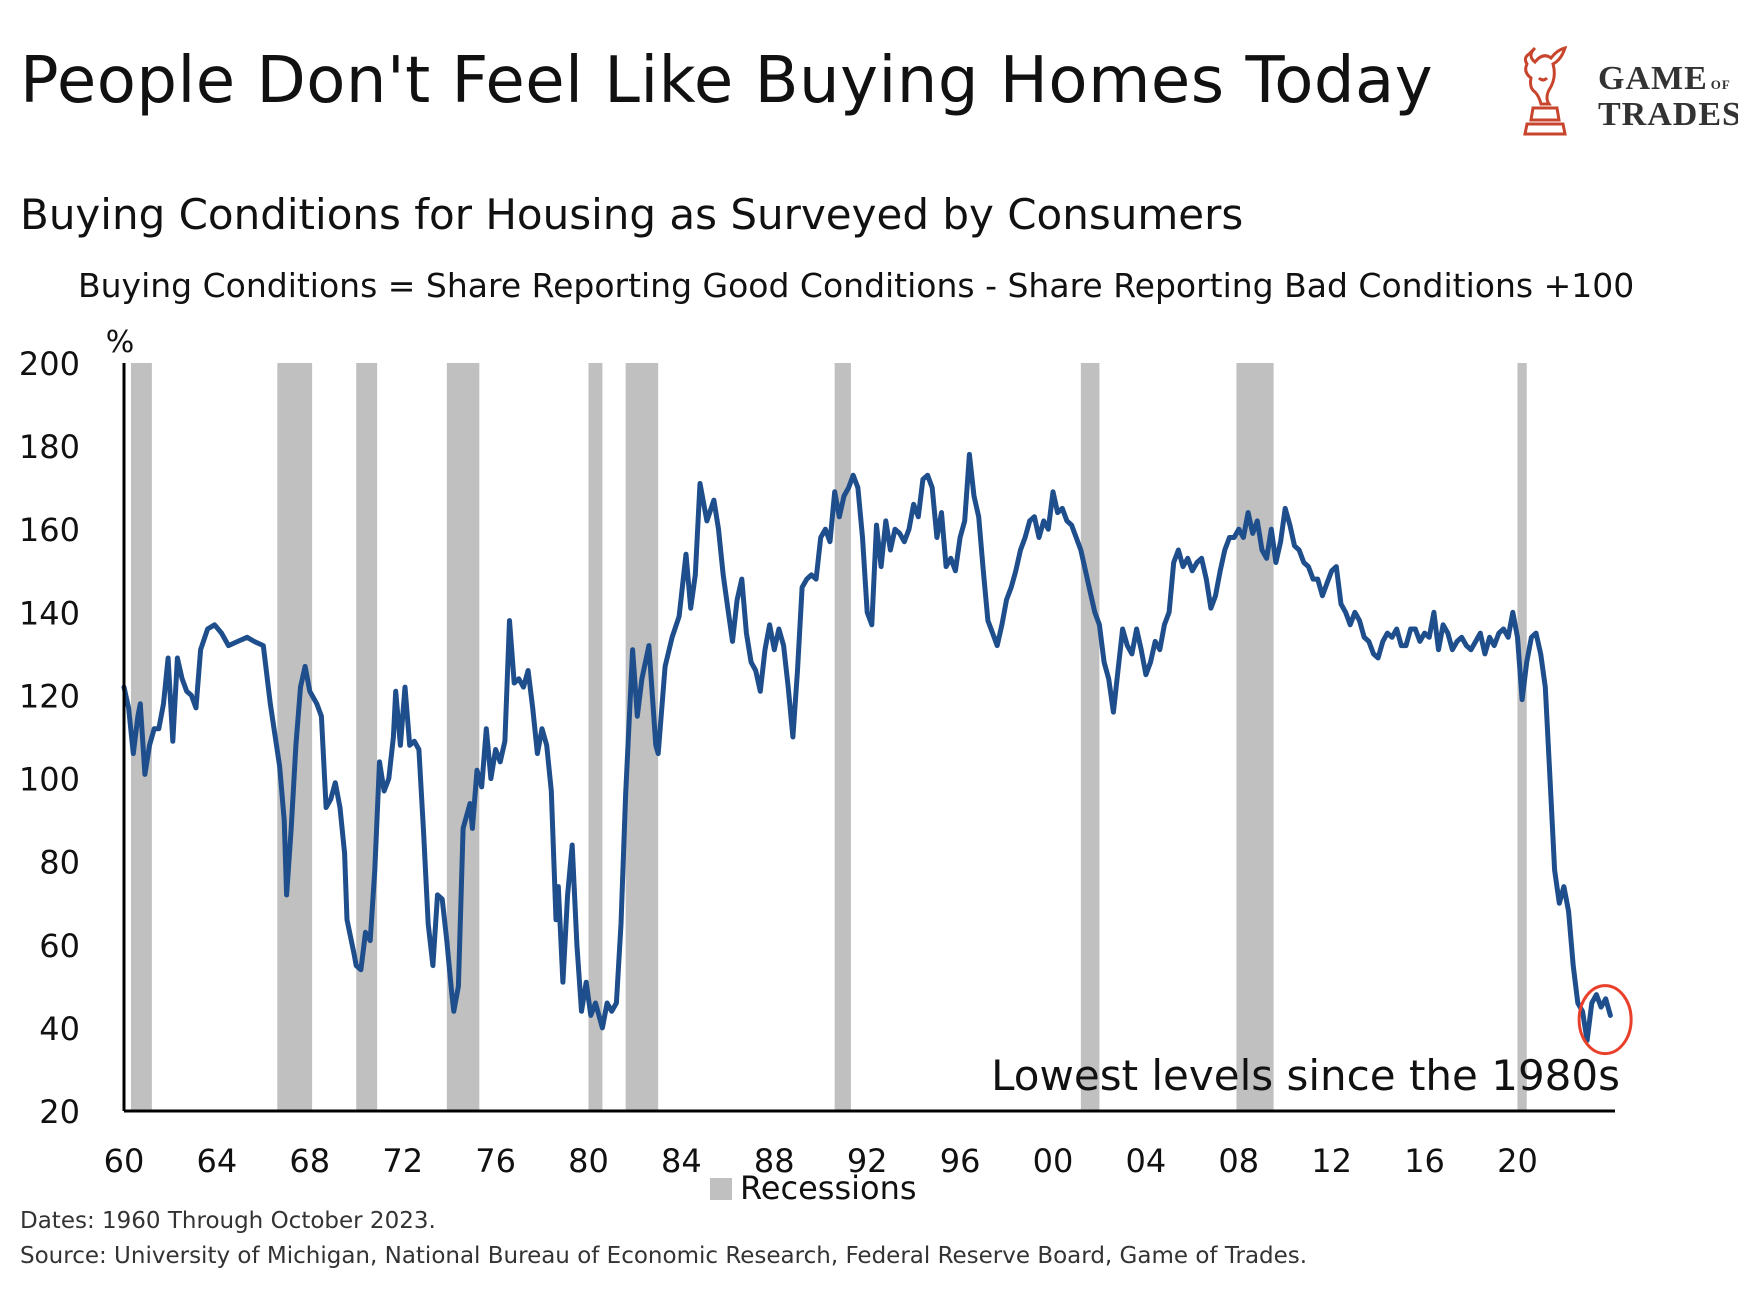 The width and height of the screenshot is (1738, 1296). Describe the element at coordinates (681, 1161) in the screenshot. I see `x-tick-label: 84` at that location.